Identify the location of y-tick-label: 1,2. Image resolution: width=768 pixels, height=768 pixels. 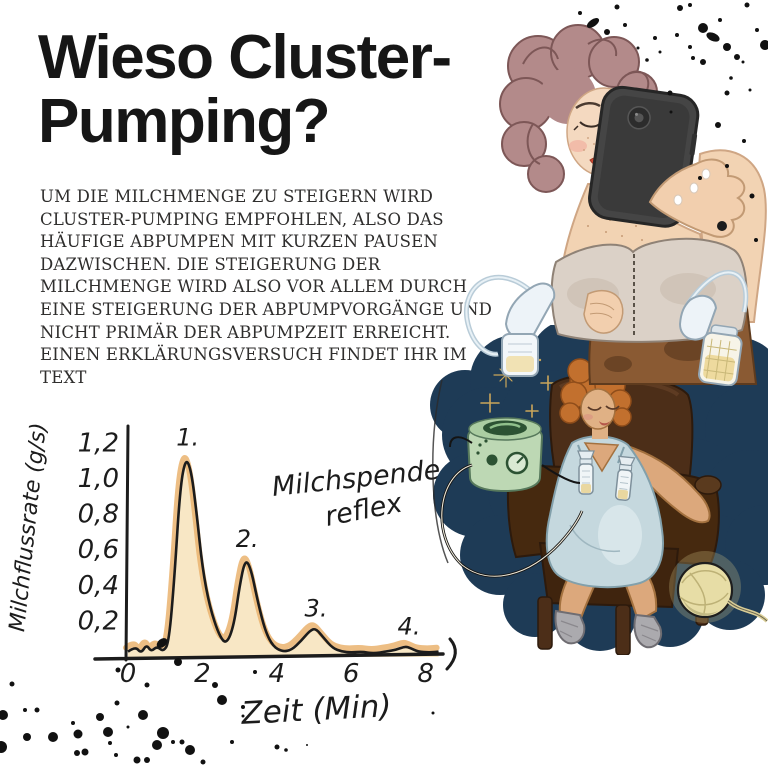
(98, 443).